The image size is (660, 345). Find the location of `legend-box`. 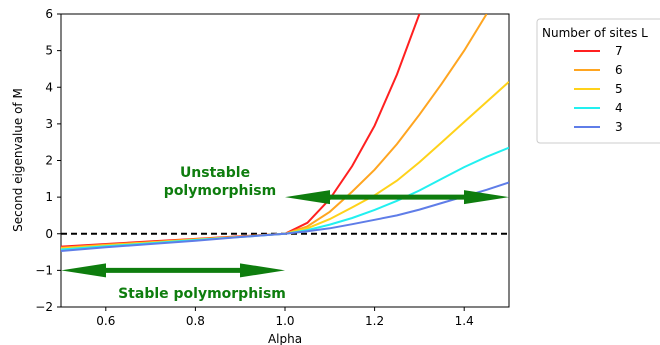

legend-box is located at coordinates (598, 81).